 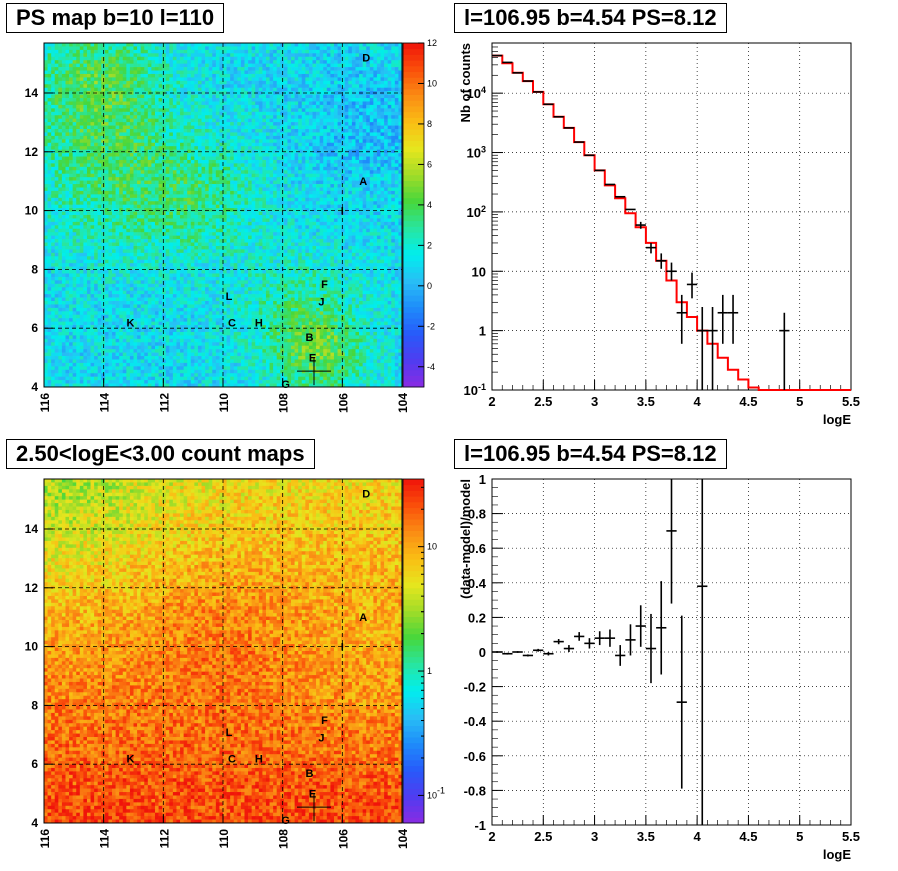 I want to click on spectrum-x-tick-label: 4.5, so click(x=748, y=401).